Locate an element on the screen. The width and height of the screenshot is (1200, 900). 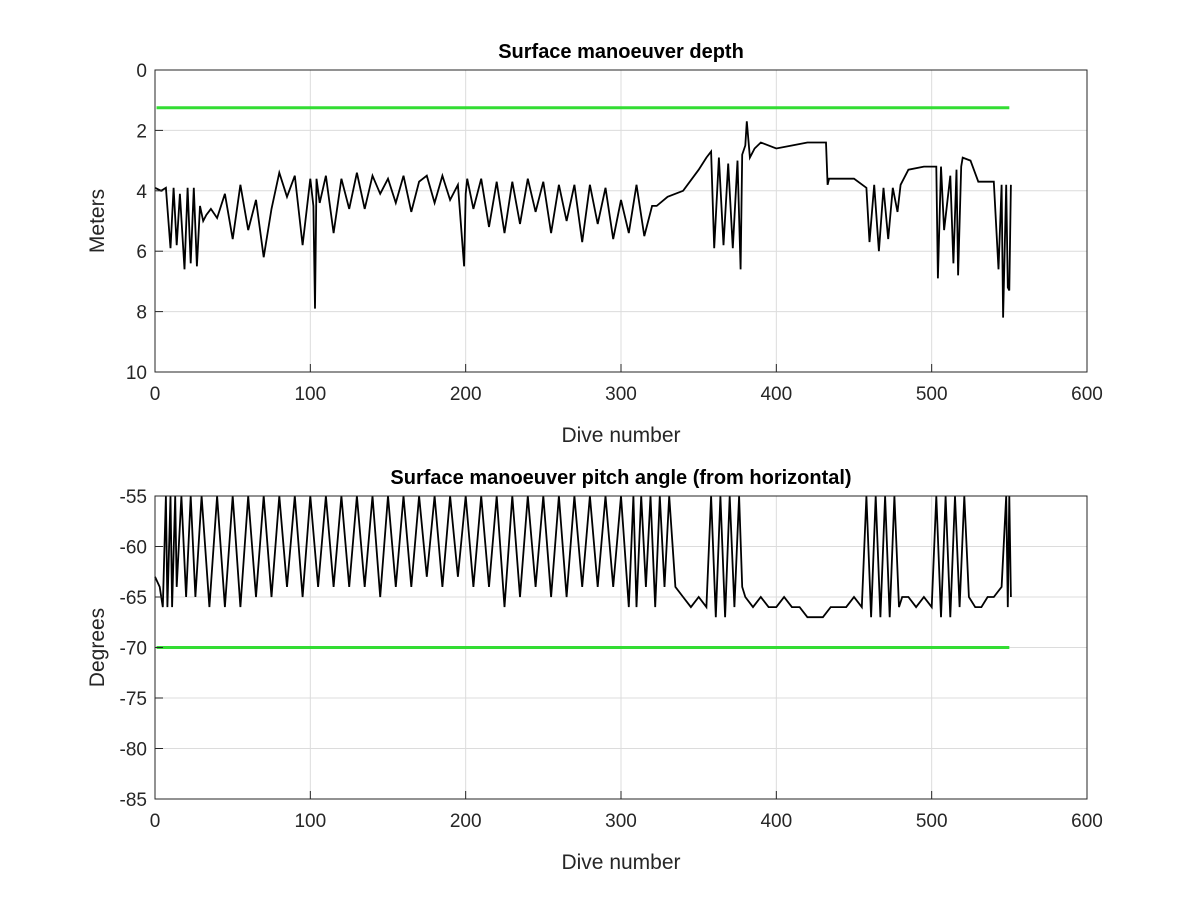
y-tick-label: 8 is located at coordinates (141, 313).